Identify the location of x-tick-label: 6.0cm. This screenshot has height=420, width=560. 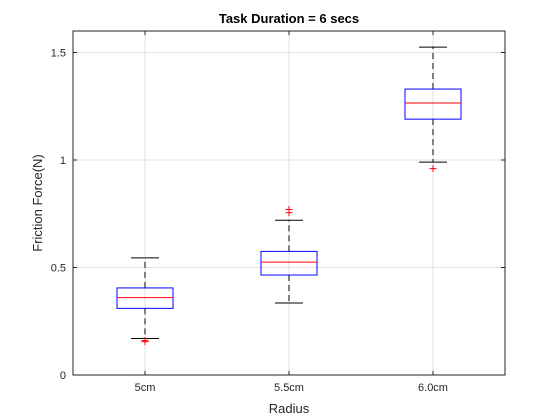
(433, 388).